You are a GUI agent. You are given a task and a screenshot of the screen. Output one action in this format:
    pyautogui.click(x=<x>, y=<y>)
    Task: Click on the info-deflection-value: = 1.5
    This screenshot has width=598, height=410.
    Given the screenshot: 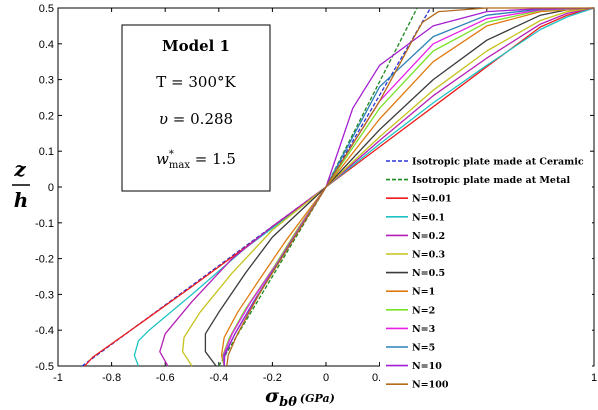 What is the action you would take?
    pyautogui.click(x=213, y=159)
    